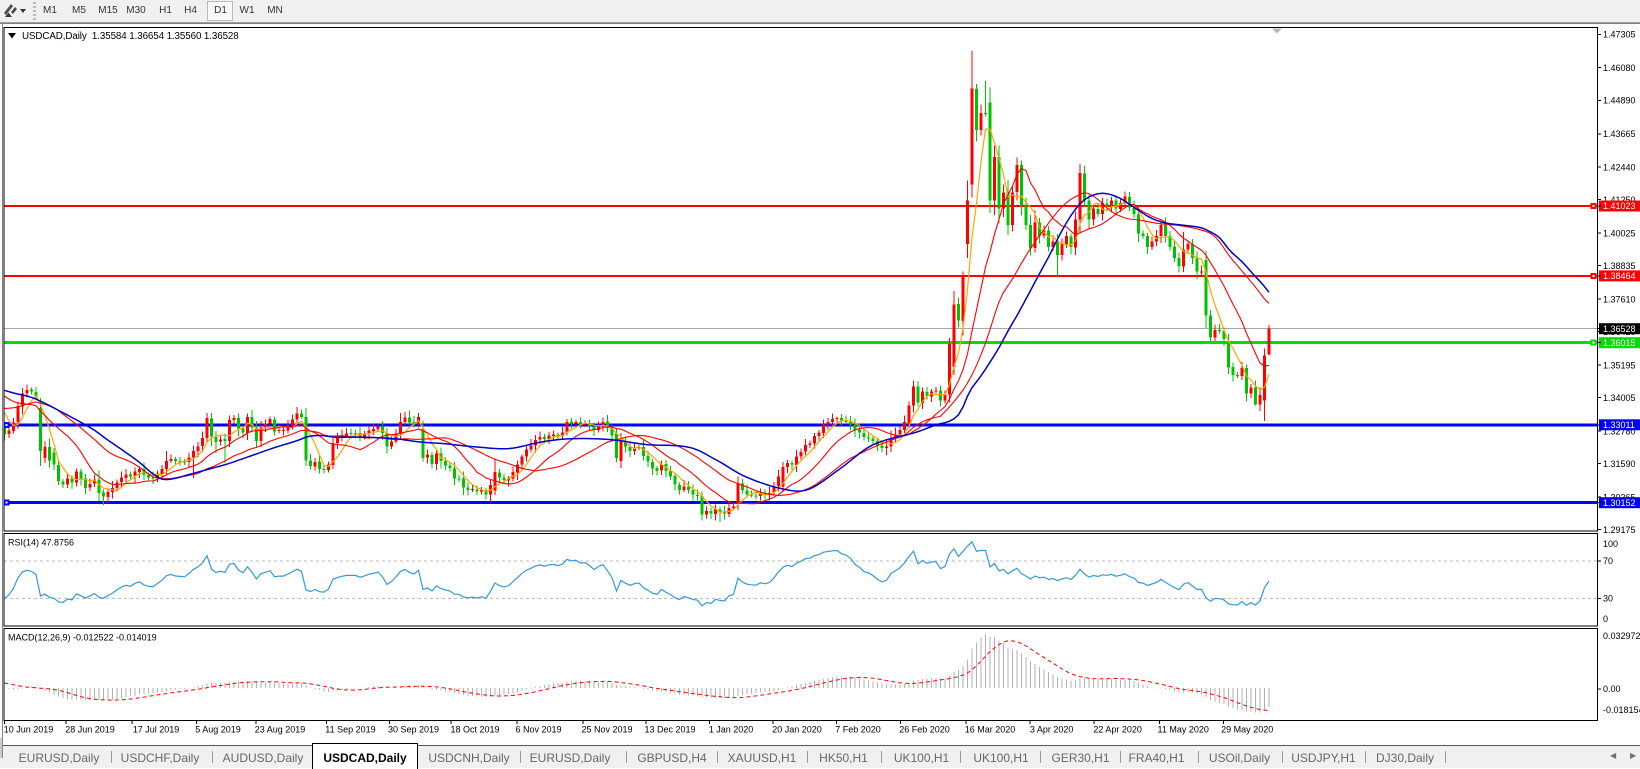 The width and height of the screenshot is (1640, 769). Describe the element at coordinates (1619, 233) in the screenshot. I see `svg-text: 1.40025` at that location.